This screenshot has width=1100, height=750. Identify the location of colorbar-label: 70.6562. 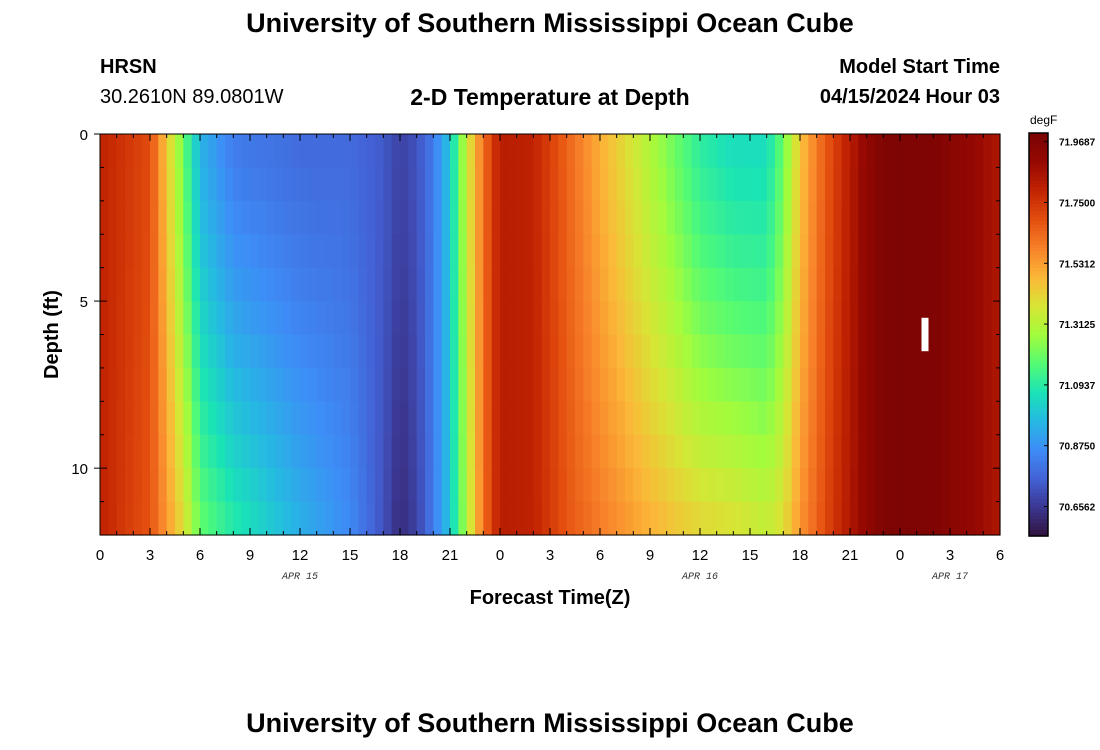
(1077, 507).